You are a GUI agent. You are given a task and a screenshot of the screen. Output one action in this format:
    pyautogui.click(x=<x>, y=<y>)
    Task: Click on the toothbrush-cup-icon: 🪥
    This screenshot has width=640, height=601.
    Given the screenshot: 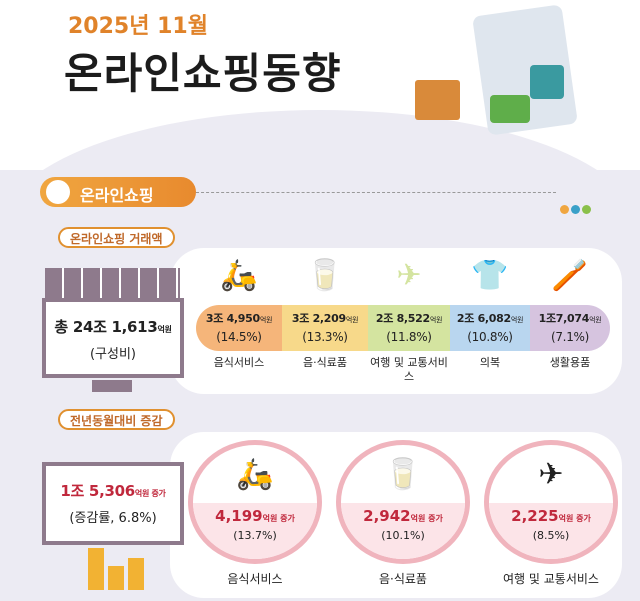 What is the action you would take?
    pyautogui.click(x=570, y=275)
    